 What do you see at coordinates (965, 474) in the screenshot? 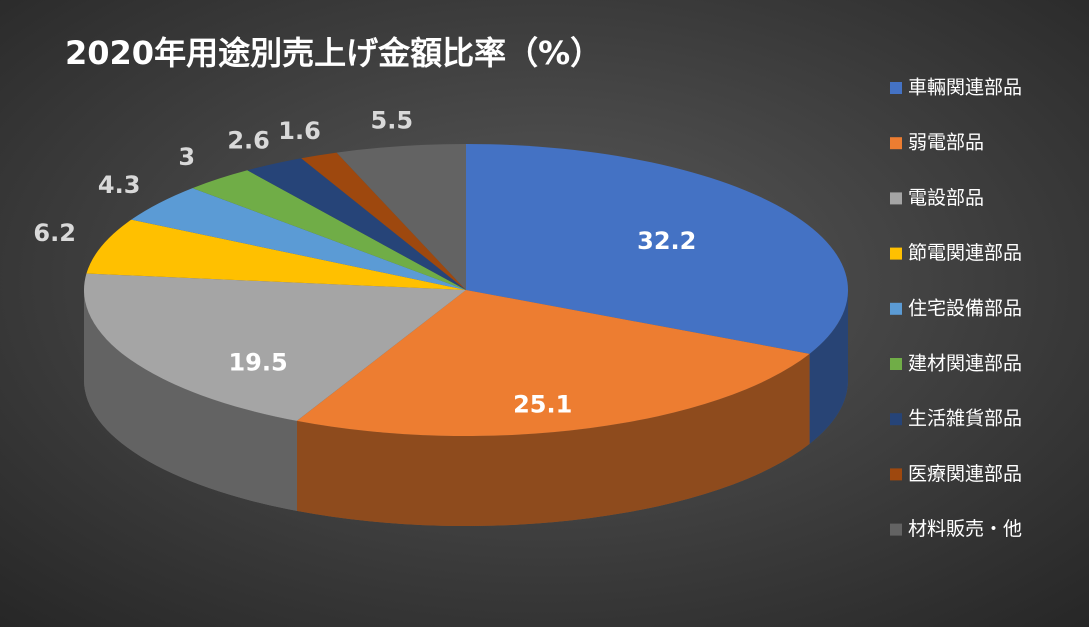
I see `legend-label: 医療関連部品` at bounding box center [965, 474].